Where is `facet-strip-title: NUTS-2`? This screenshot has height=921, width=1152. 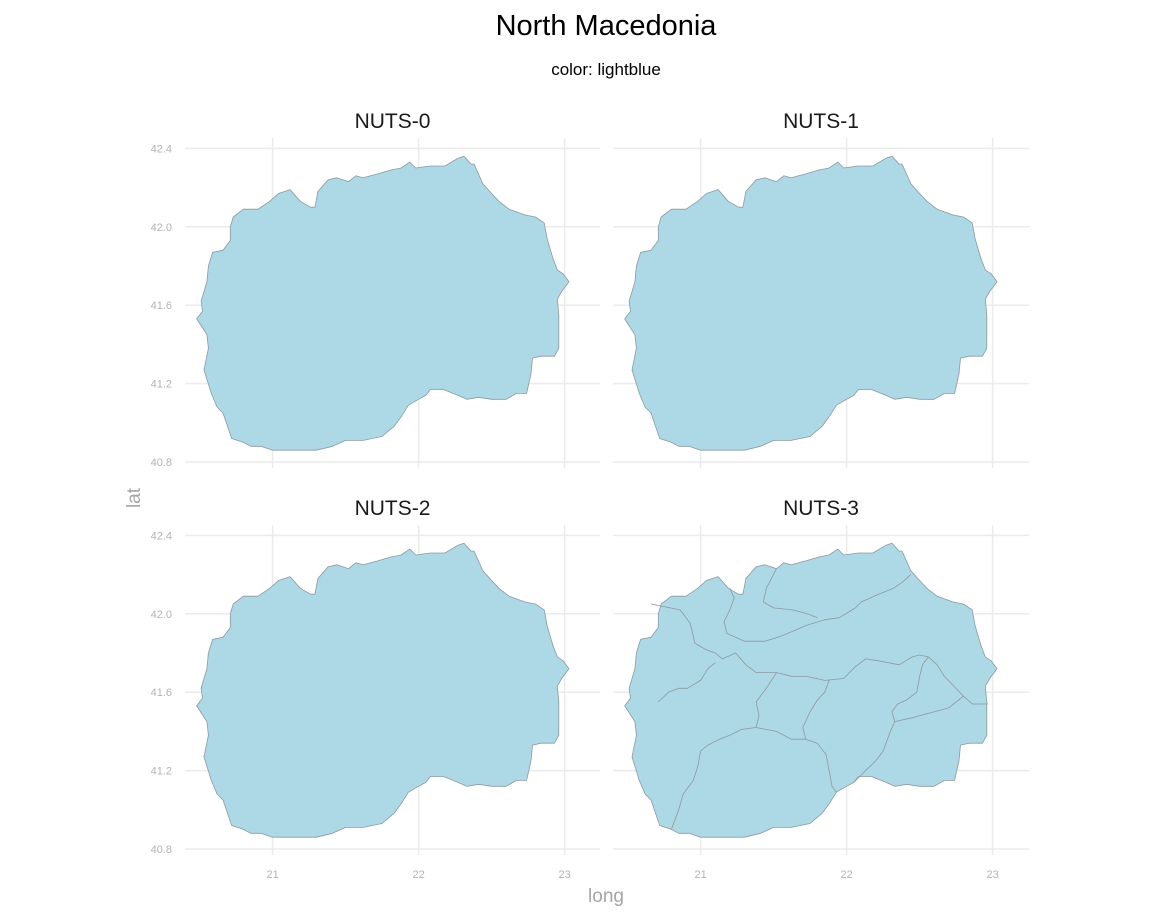 facet-strip-title: NUTS-2 is located at coordinates (393, 508).